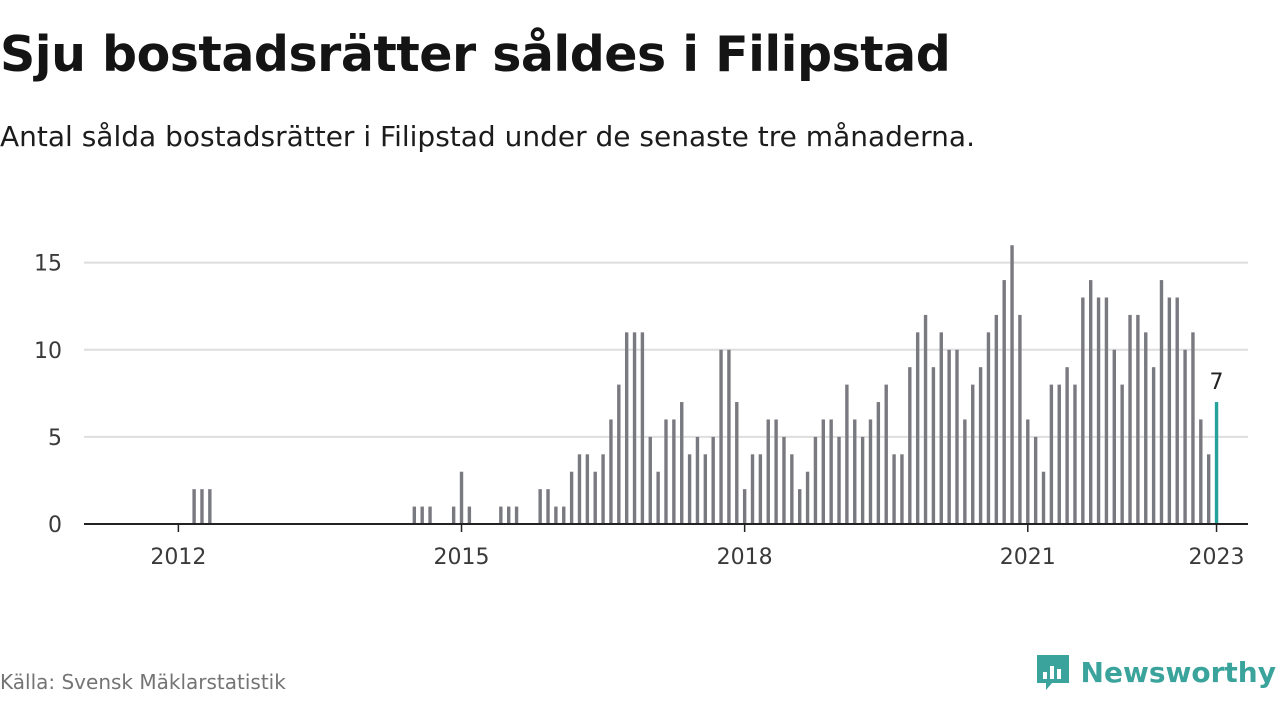 The image size is (1280, 720). What do you see at coordinates (1216, 463) in the screenshot?
I see `highlight-bar` at bounding box center [1216, 463].